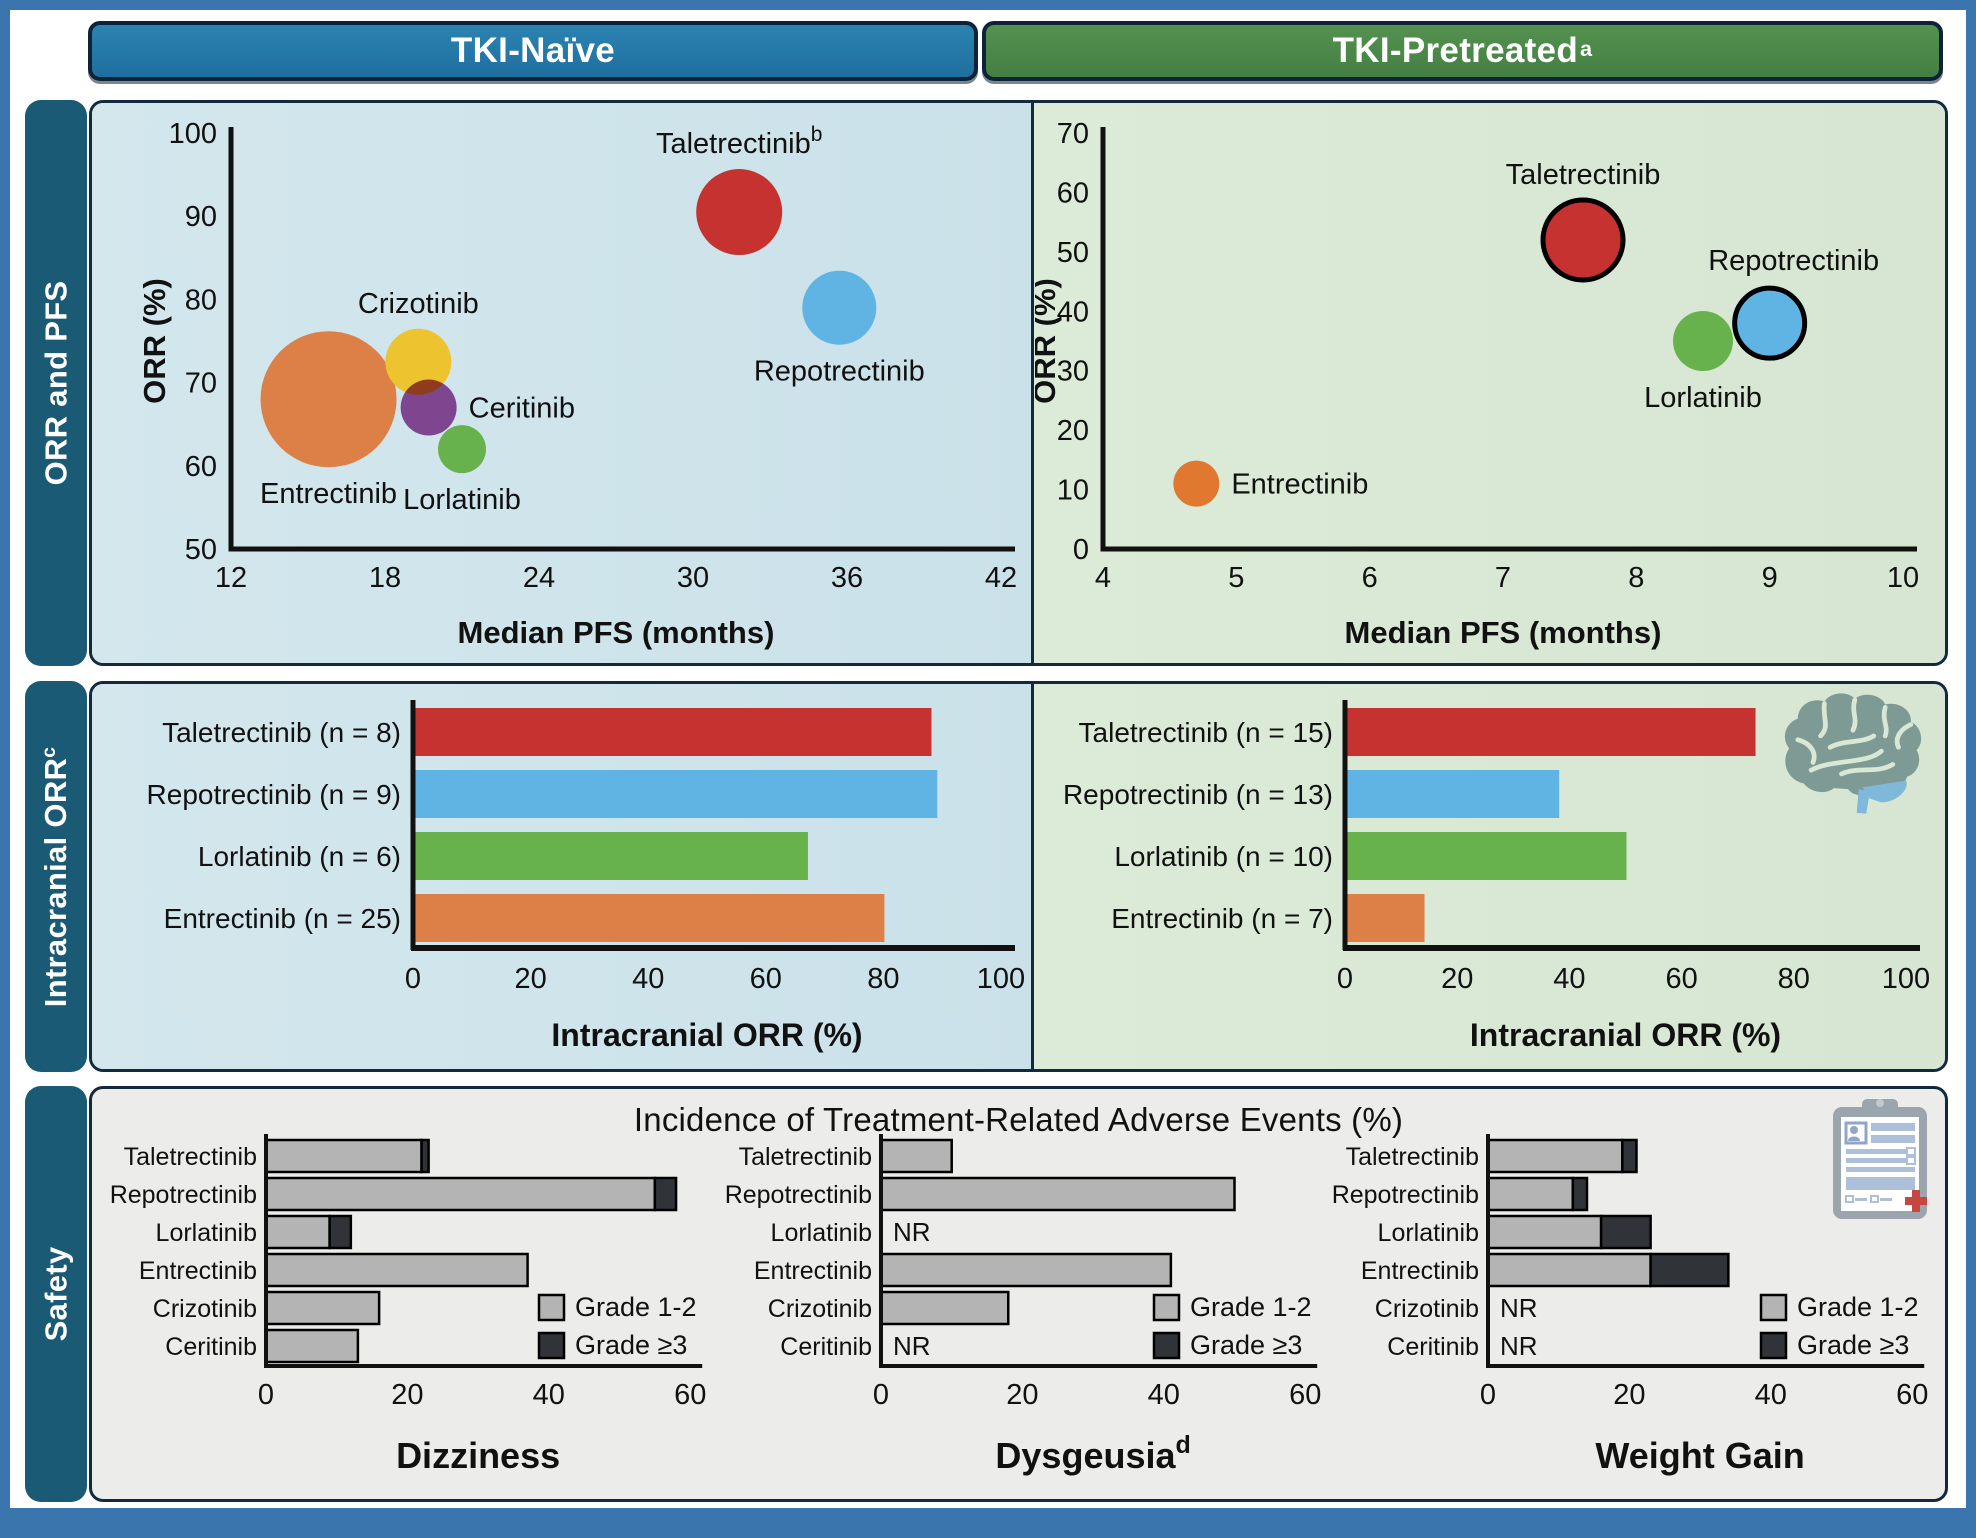  Describe the element at coordinates (1198, 794) in the screenshot. I see `category-label: Repotrectinib (n = 13)` at that location.